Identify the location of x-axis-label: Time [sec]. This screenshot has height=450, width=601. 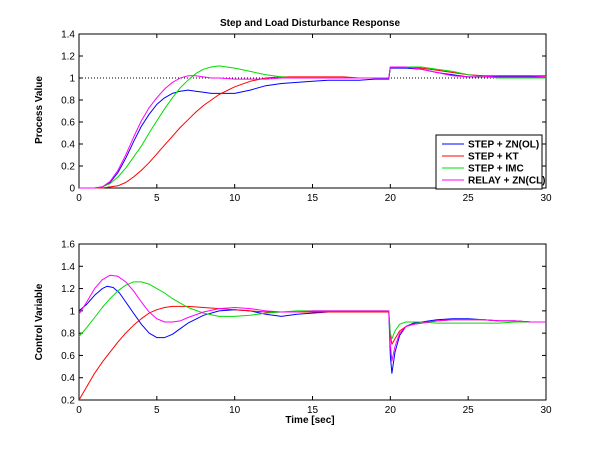
(309, 420).